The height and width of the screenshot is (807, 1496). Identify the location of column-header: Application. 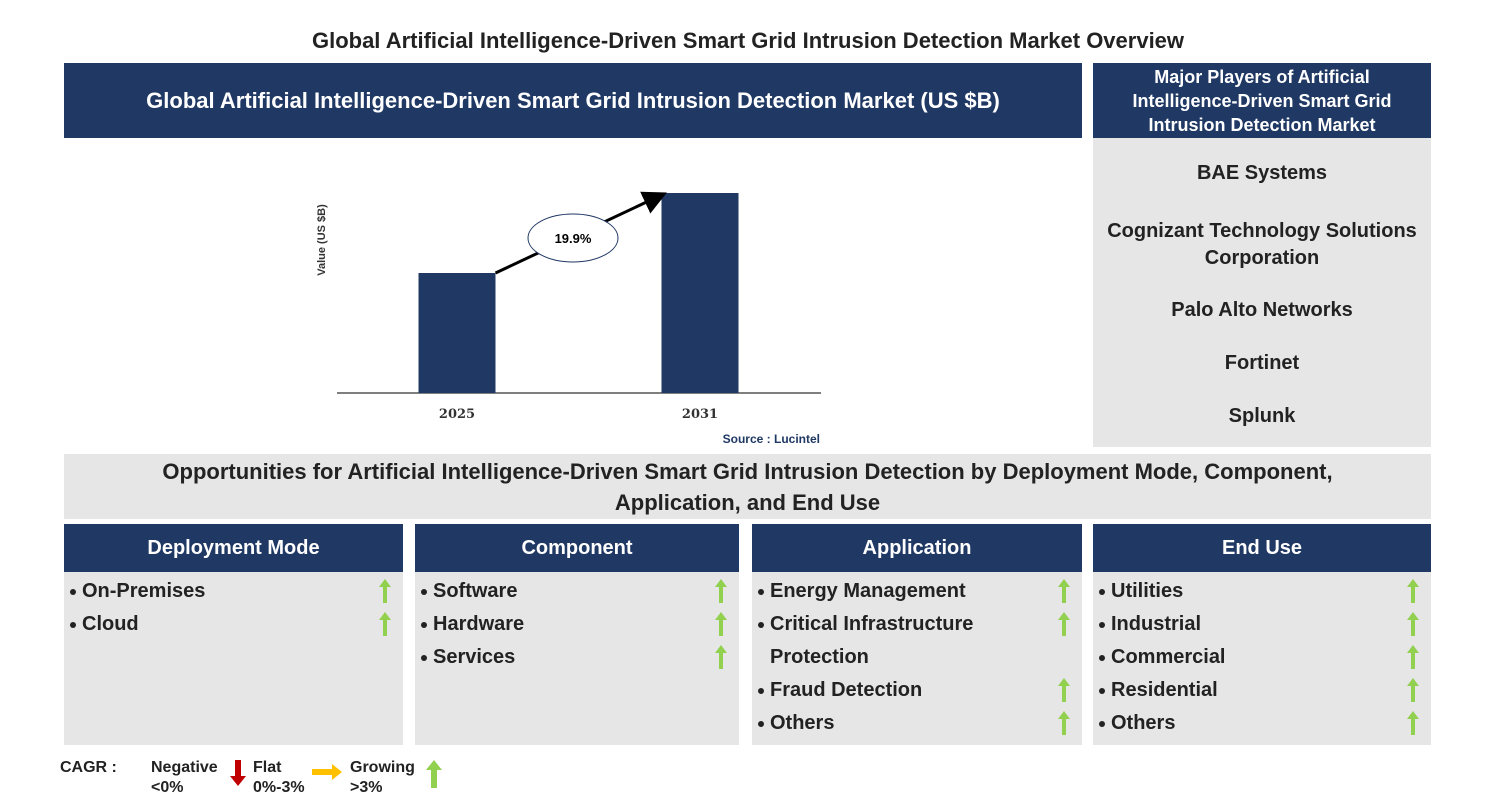
(917, 548).